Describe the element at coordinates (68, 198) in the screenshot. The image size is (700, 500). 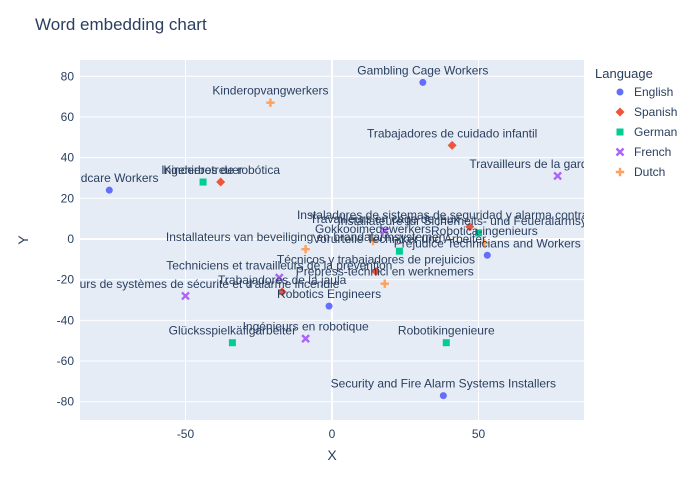
I see `y-tick-label: 20` at that location.